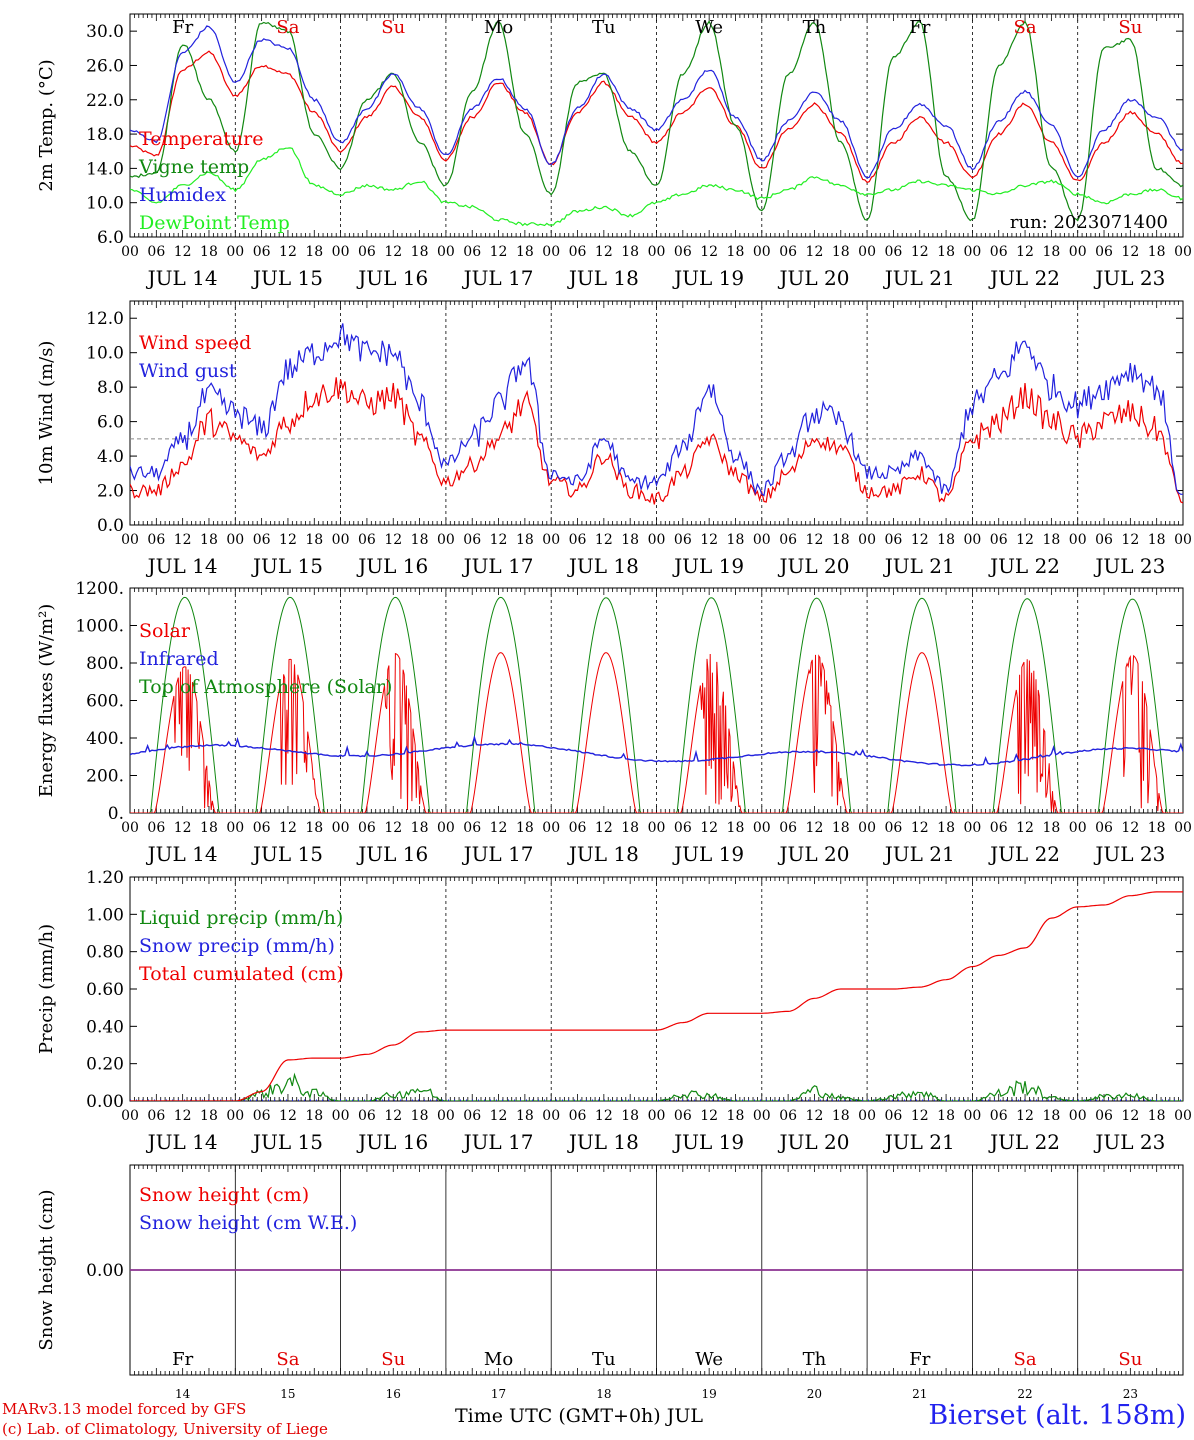 The width and height of the screenshot is (1194, 1440). I want to click on temp-frame, so click(656, 125).